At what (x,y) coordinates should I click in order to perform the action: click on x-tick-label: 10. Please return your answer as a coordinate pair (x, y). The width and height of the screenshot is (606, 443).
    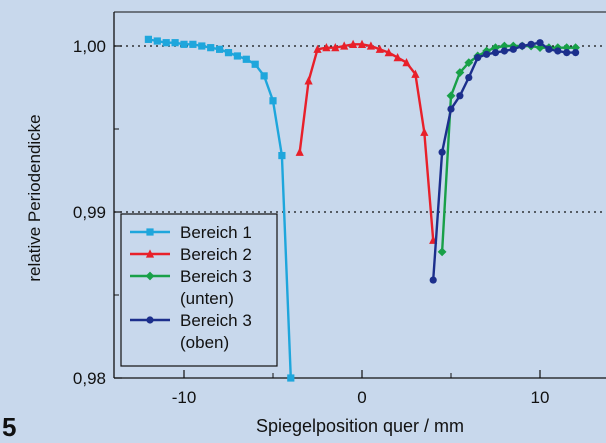
    Looking at the image, I should click on (540, 397).